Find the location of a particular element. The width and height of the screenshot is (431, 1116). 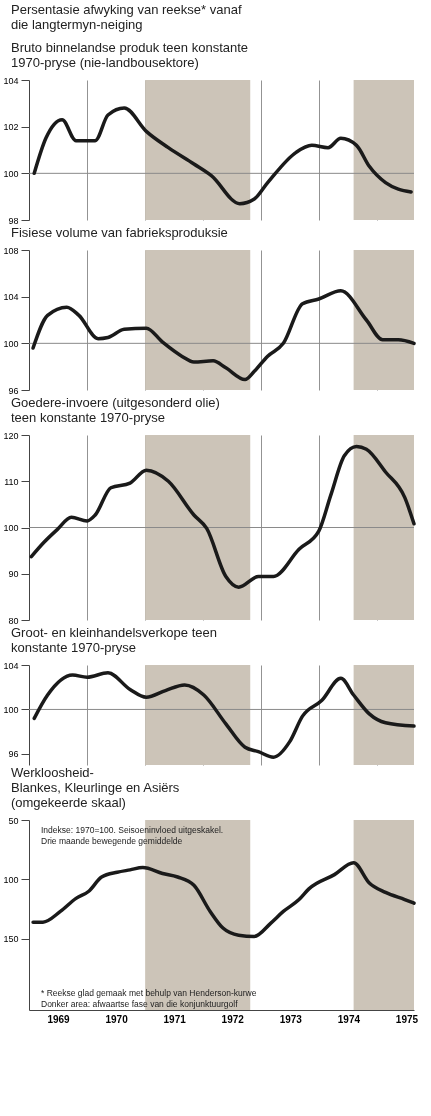

y-tick-label: 108 is located at coordinates (11, 250).